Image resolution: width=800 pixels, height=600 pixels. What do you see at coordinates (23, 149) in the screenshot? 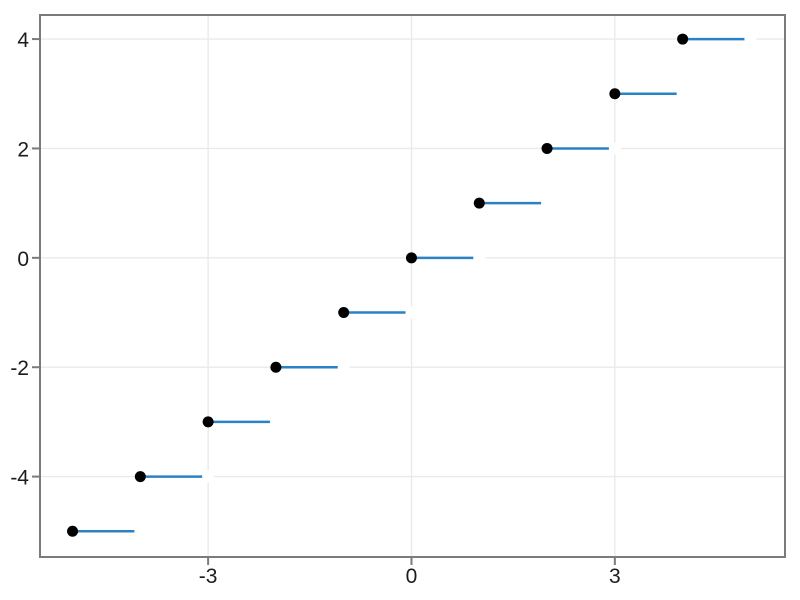
I see `y-tick-label: 2` at bounding box center [23, 149].